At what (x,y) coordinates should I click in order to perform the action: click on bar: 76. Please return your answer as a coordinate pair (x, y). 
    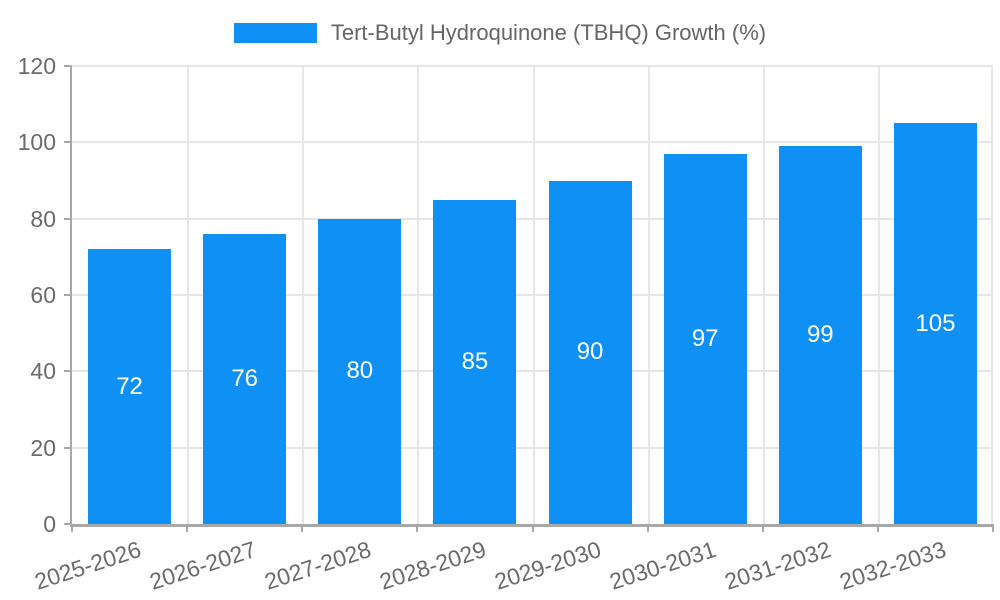
    Looking at the image, I should click on (245, 378).